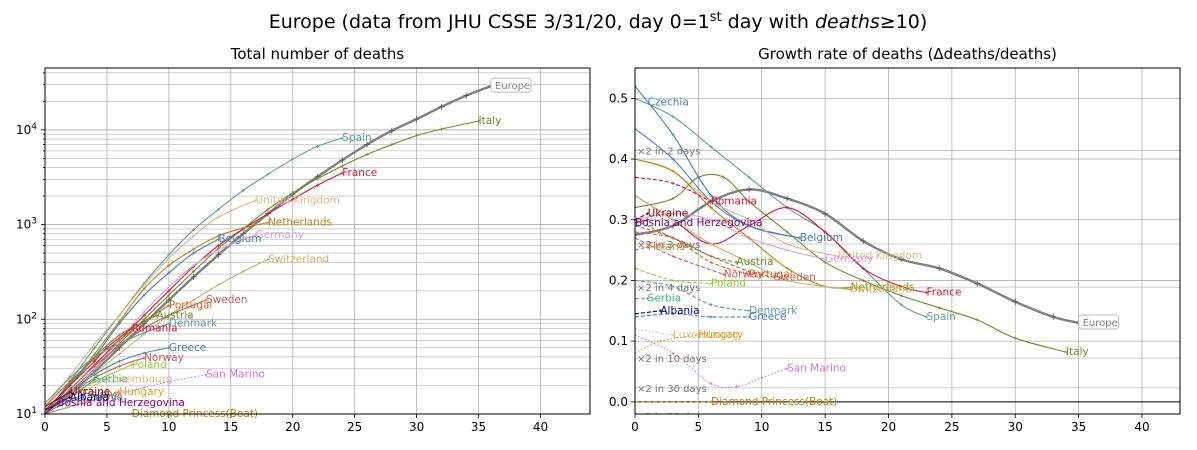  What do you see at coordinates (698, 335) in the screenshot?
I see `p1-data-point-hungary` at bounding box center [698, 335].